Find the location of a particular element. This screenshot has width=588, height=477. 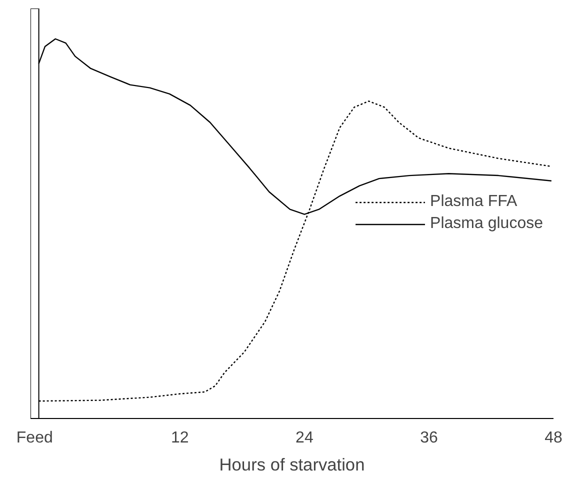

x-tick-label: 36 is located at coordinates (429, 438).